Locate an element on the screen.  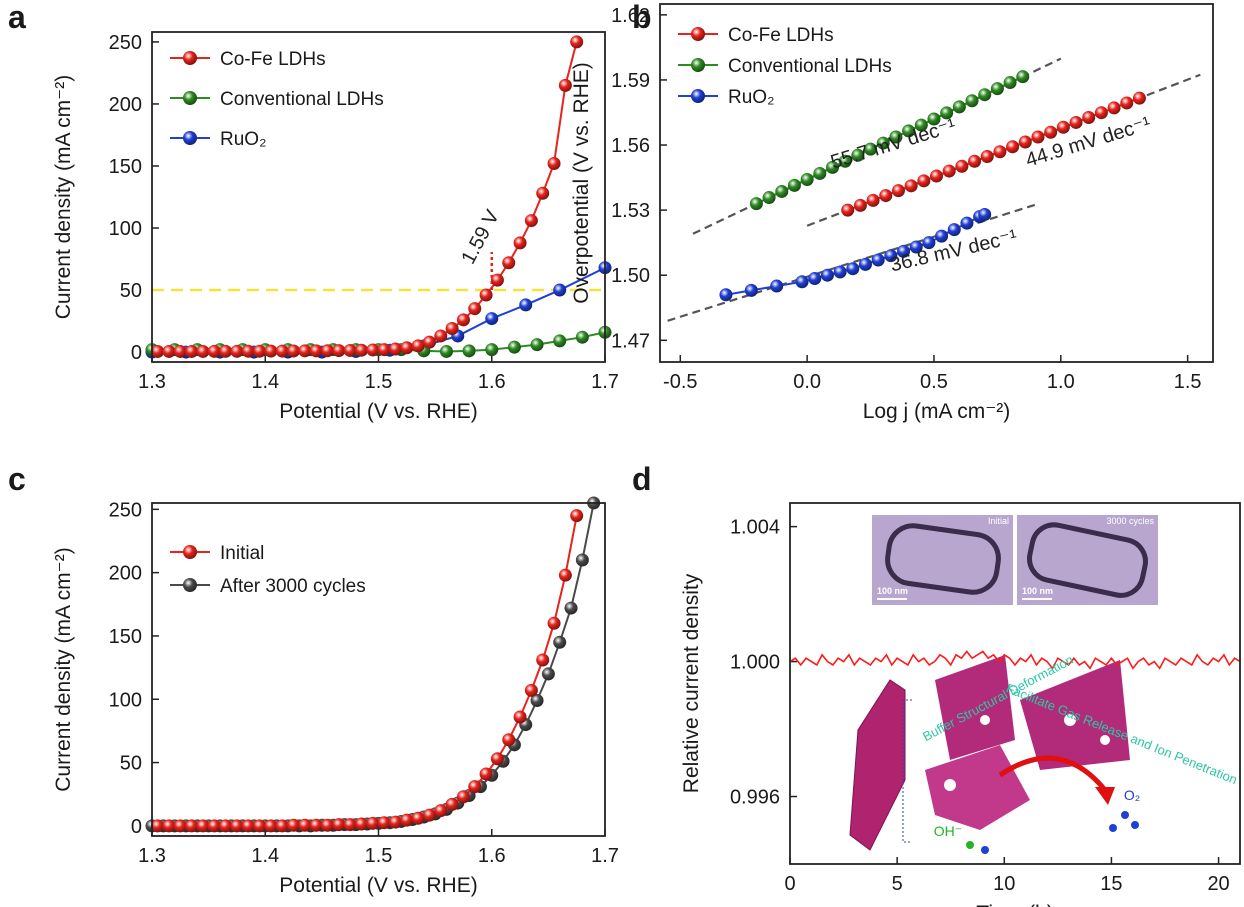
x-tick-label: 20 is located at coordinates (1218, 884).